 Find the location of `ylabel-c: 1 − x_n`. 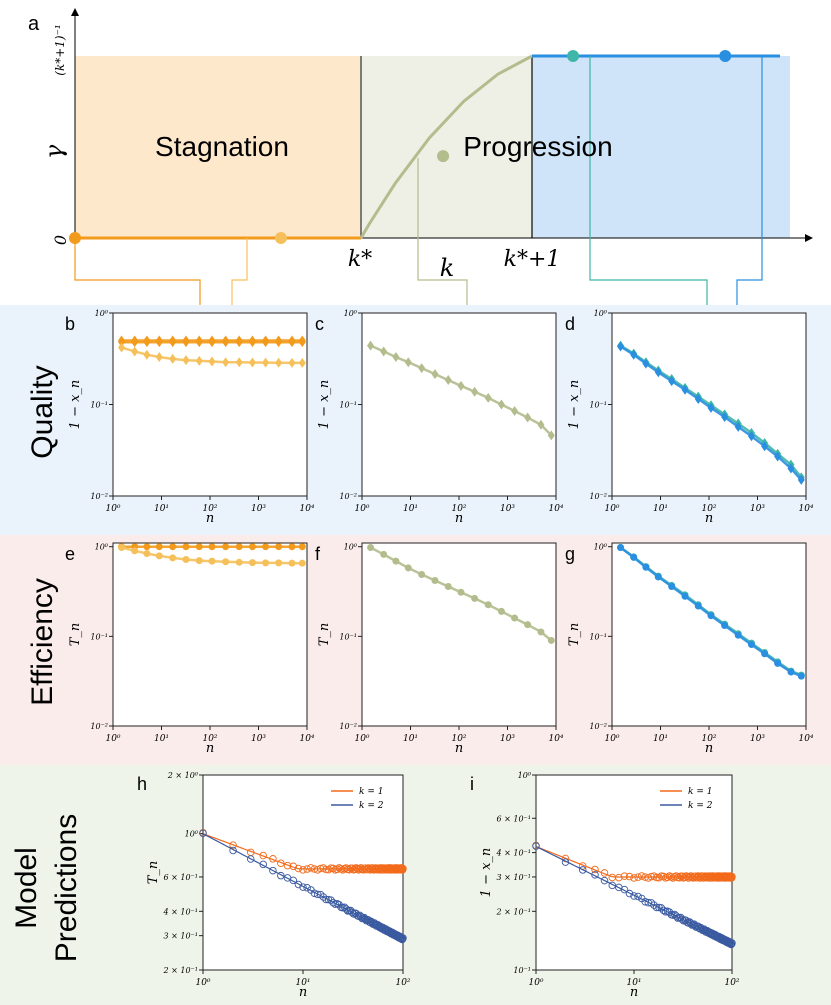

ylabel-c: 1 − x_n is located at coordinates (324, 405).